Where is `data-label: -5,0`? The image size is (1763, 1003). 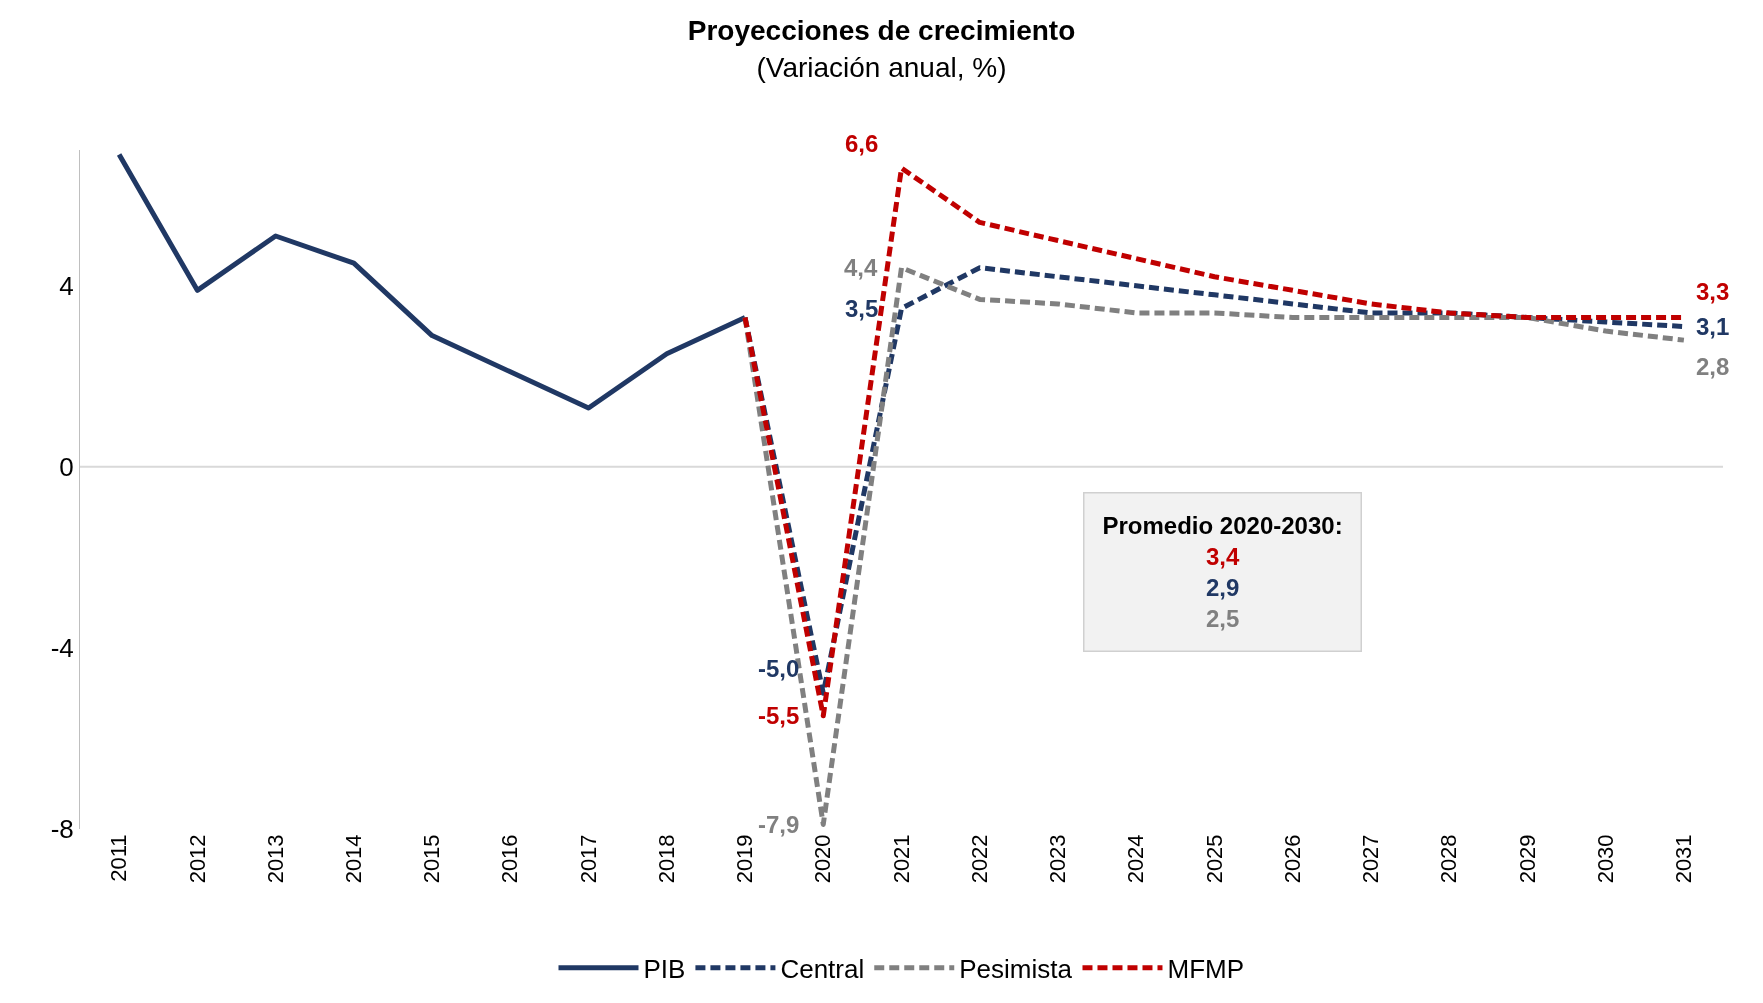 data-label: -5,0 is located at coordinates (779, 668).